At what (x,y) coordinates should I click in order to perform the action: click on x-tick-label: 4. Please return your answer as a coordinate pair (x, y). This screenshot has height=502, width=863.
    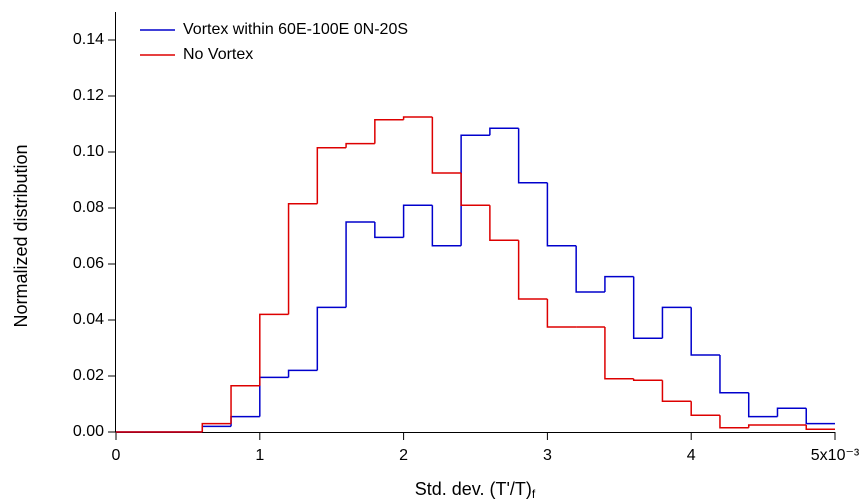
    Looking at the image, I should click on (691, 455).